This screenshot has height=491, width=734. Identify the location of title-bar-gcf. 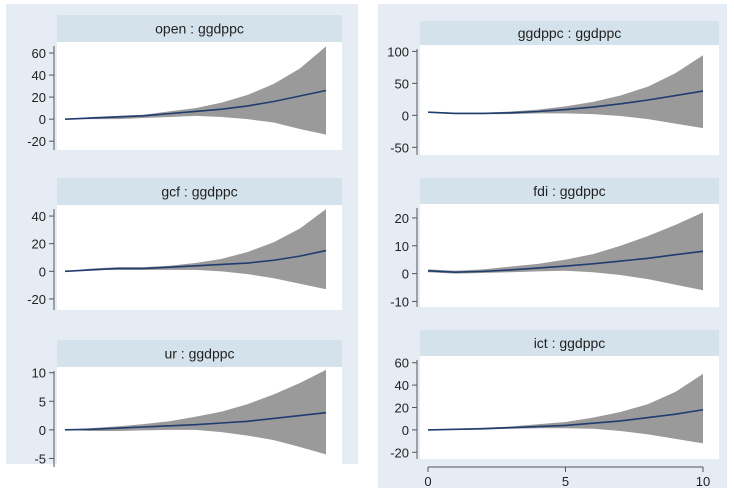
(199, 191).